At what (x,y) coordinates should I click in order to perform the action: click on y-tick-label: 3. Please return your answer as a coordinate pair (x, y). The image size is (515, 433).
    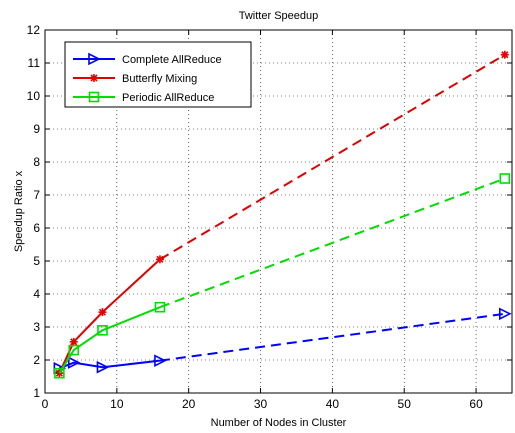
    Looking at the image, I should click on (36, 327).